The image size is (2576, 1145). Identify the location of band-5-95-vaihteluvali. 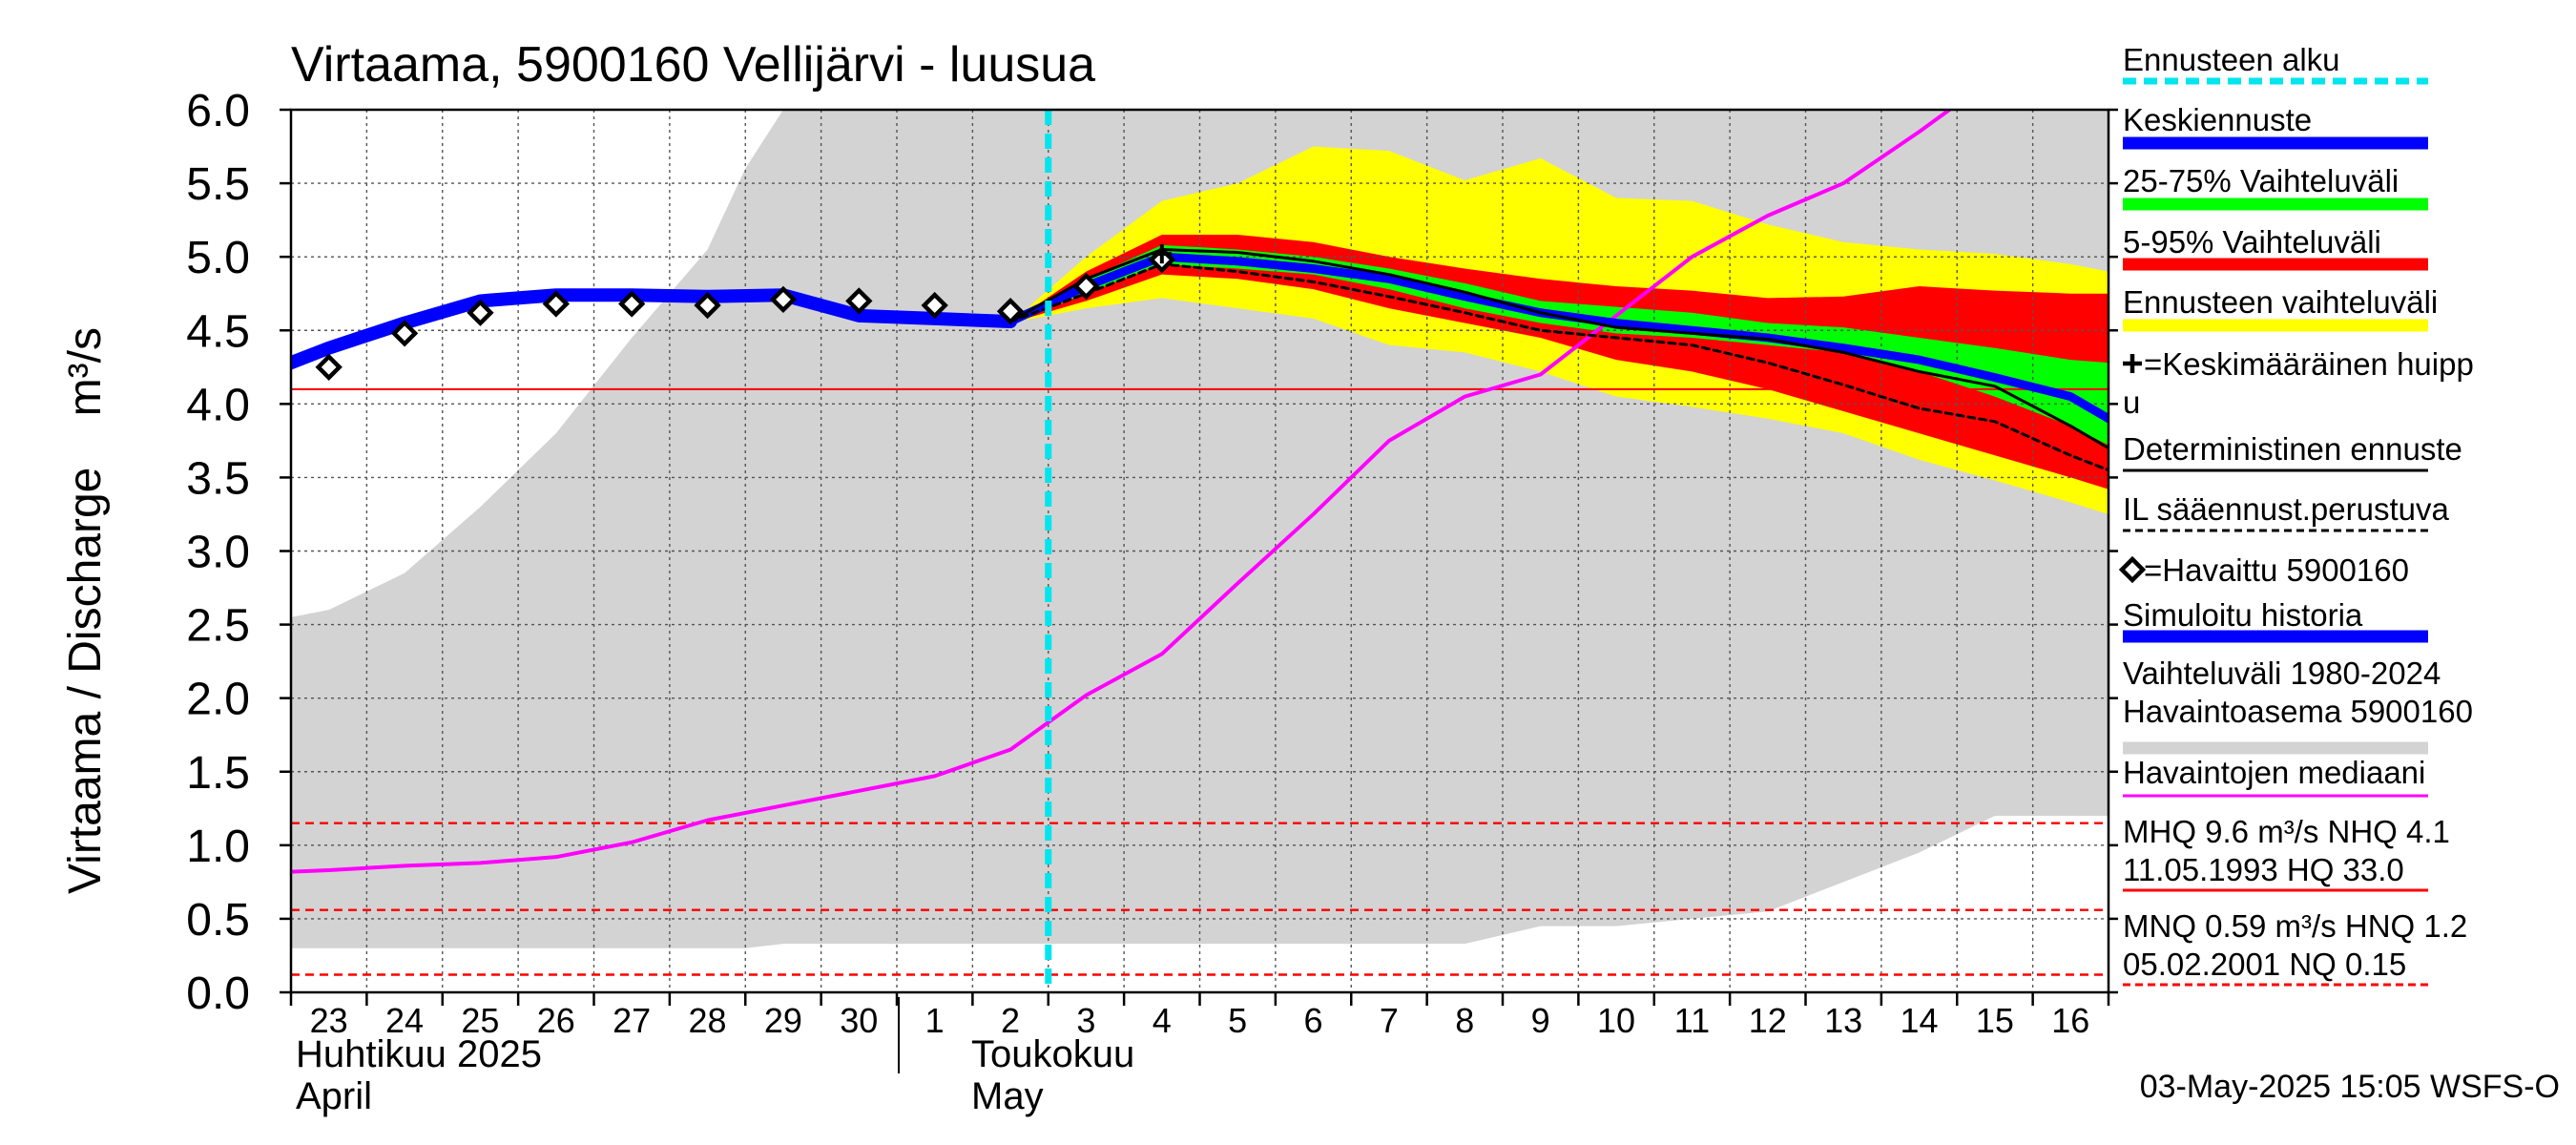
(1559, 362).